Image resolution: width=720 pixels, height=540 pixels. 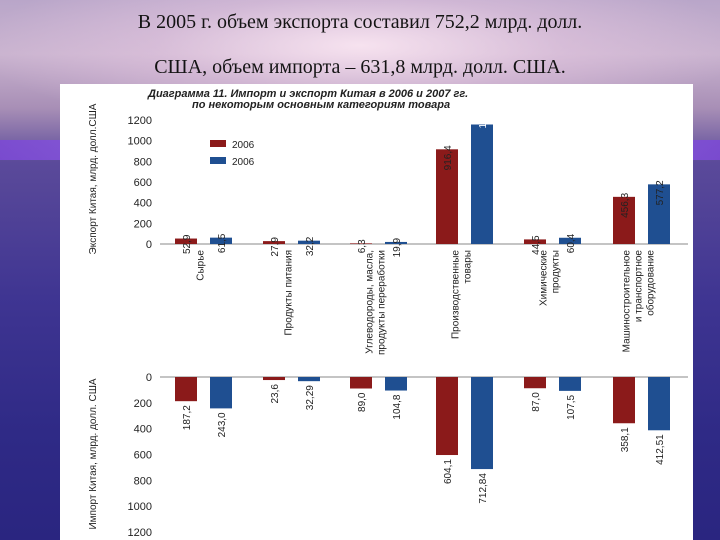 What do you see at coordinates (660, 192) in the screenshot?
I see `export-data-label: 577,2` at bounding box center [660, 192].